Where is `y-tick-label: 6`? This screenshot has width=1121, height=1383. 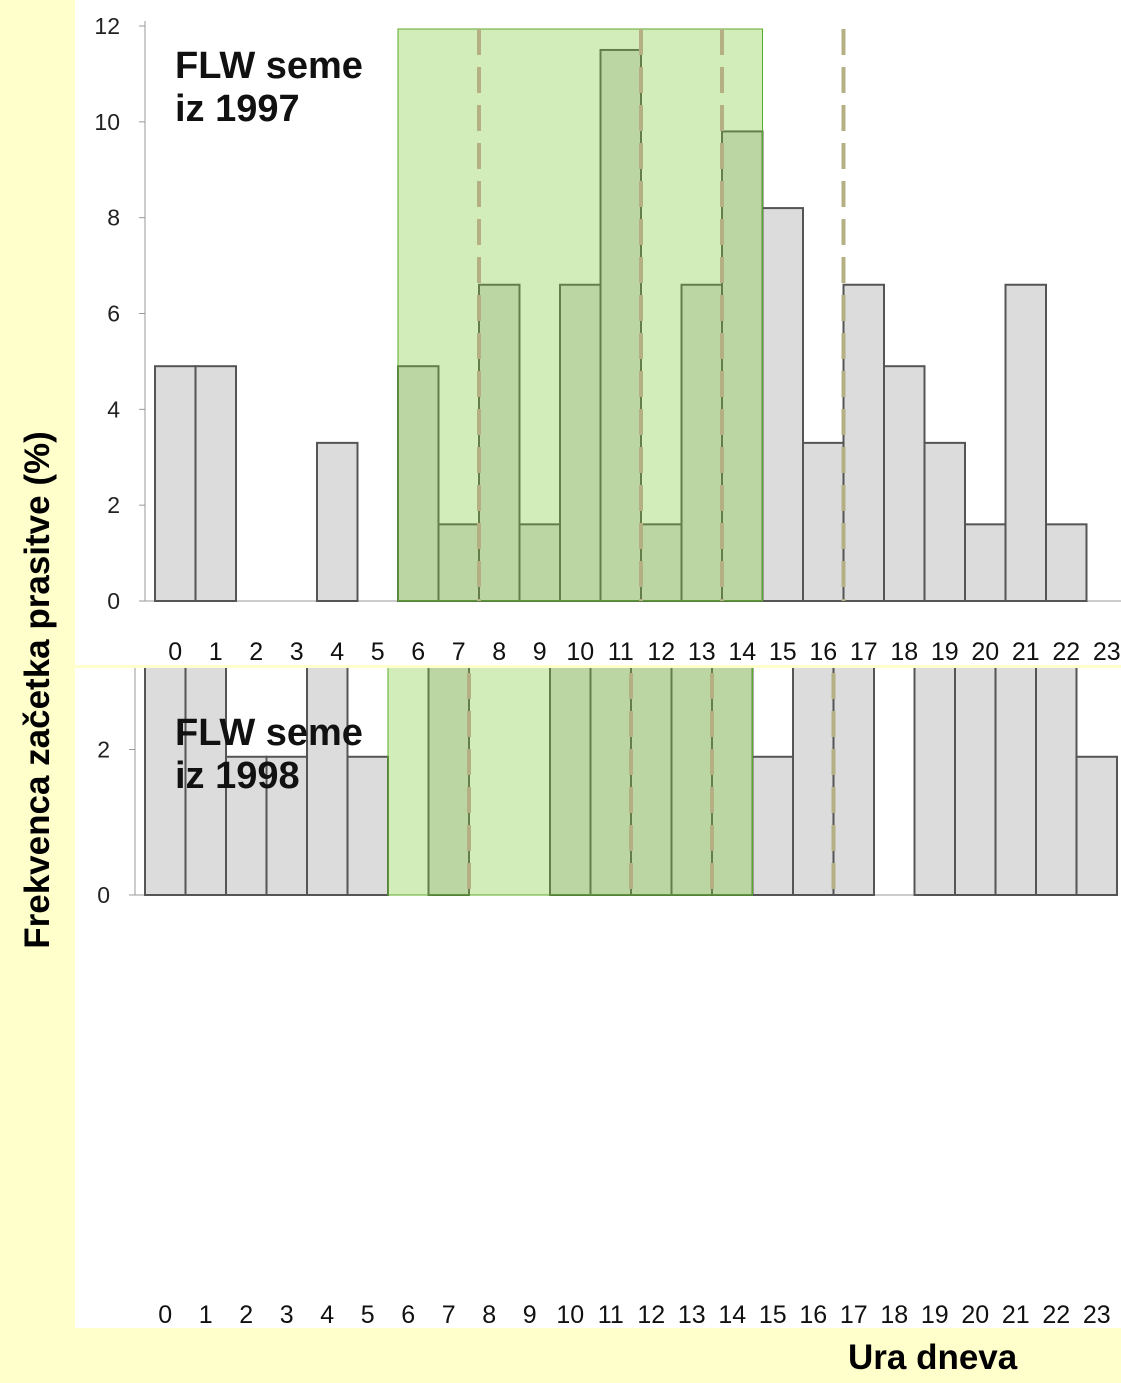
y-tick-label: 6 is located at coordinates (113, 314).